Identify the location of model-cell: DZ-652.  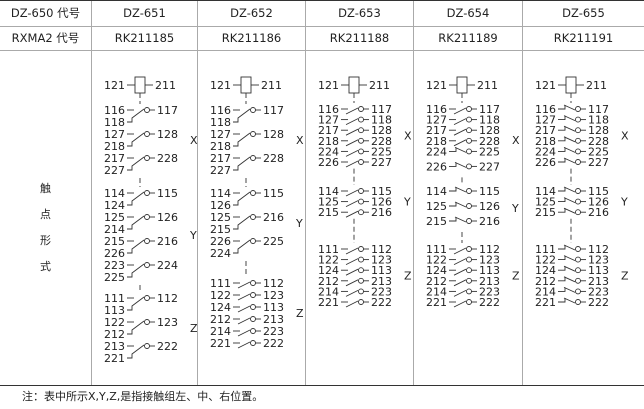
(251, 13).